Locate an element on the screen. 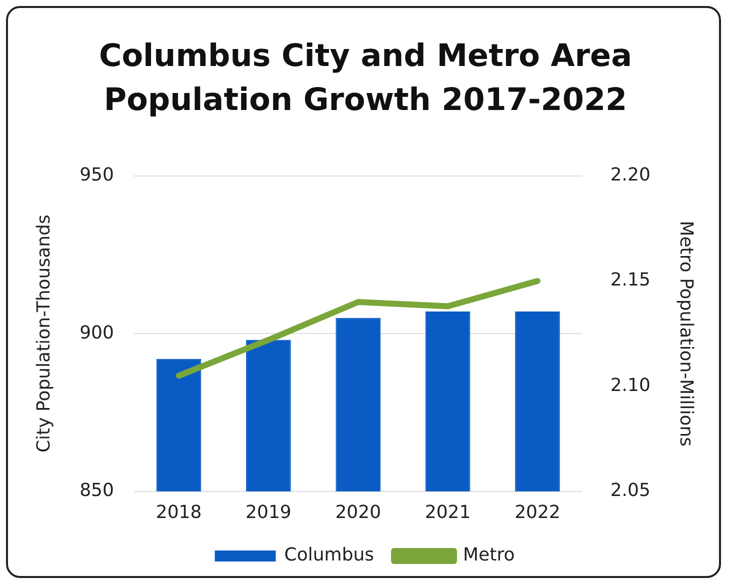  y-tick-label: 900 is located at coordinates (97, 333).